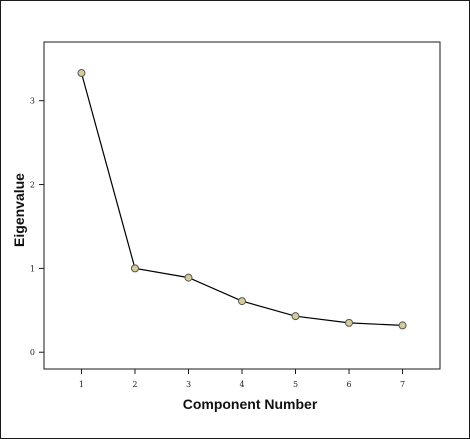 This screenshot has height=439, width=470. What do you see at coordinates (295, 384) in the screenshot?
I see `x-tick-label: 5` at bounding box center [295, 384].